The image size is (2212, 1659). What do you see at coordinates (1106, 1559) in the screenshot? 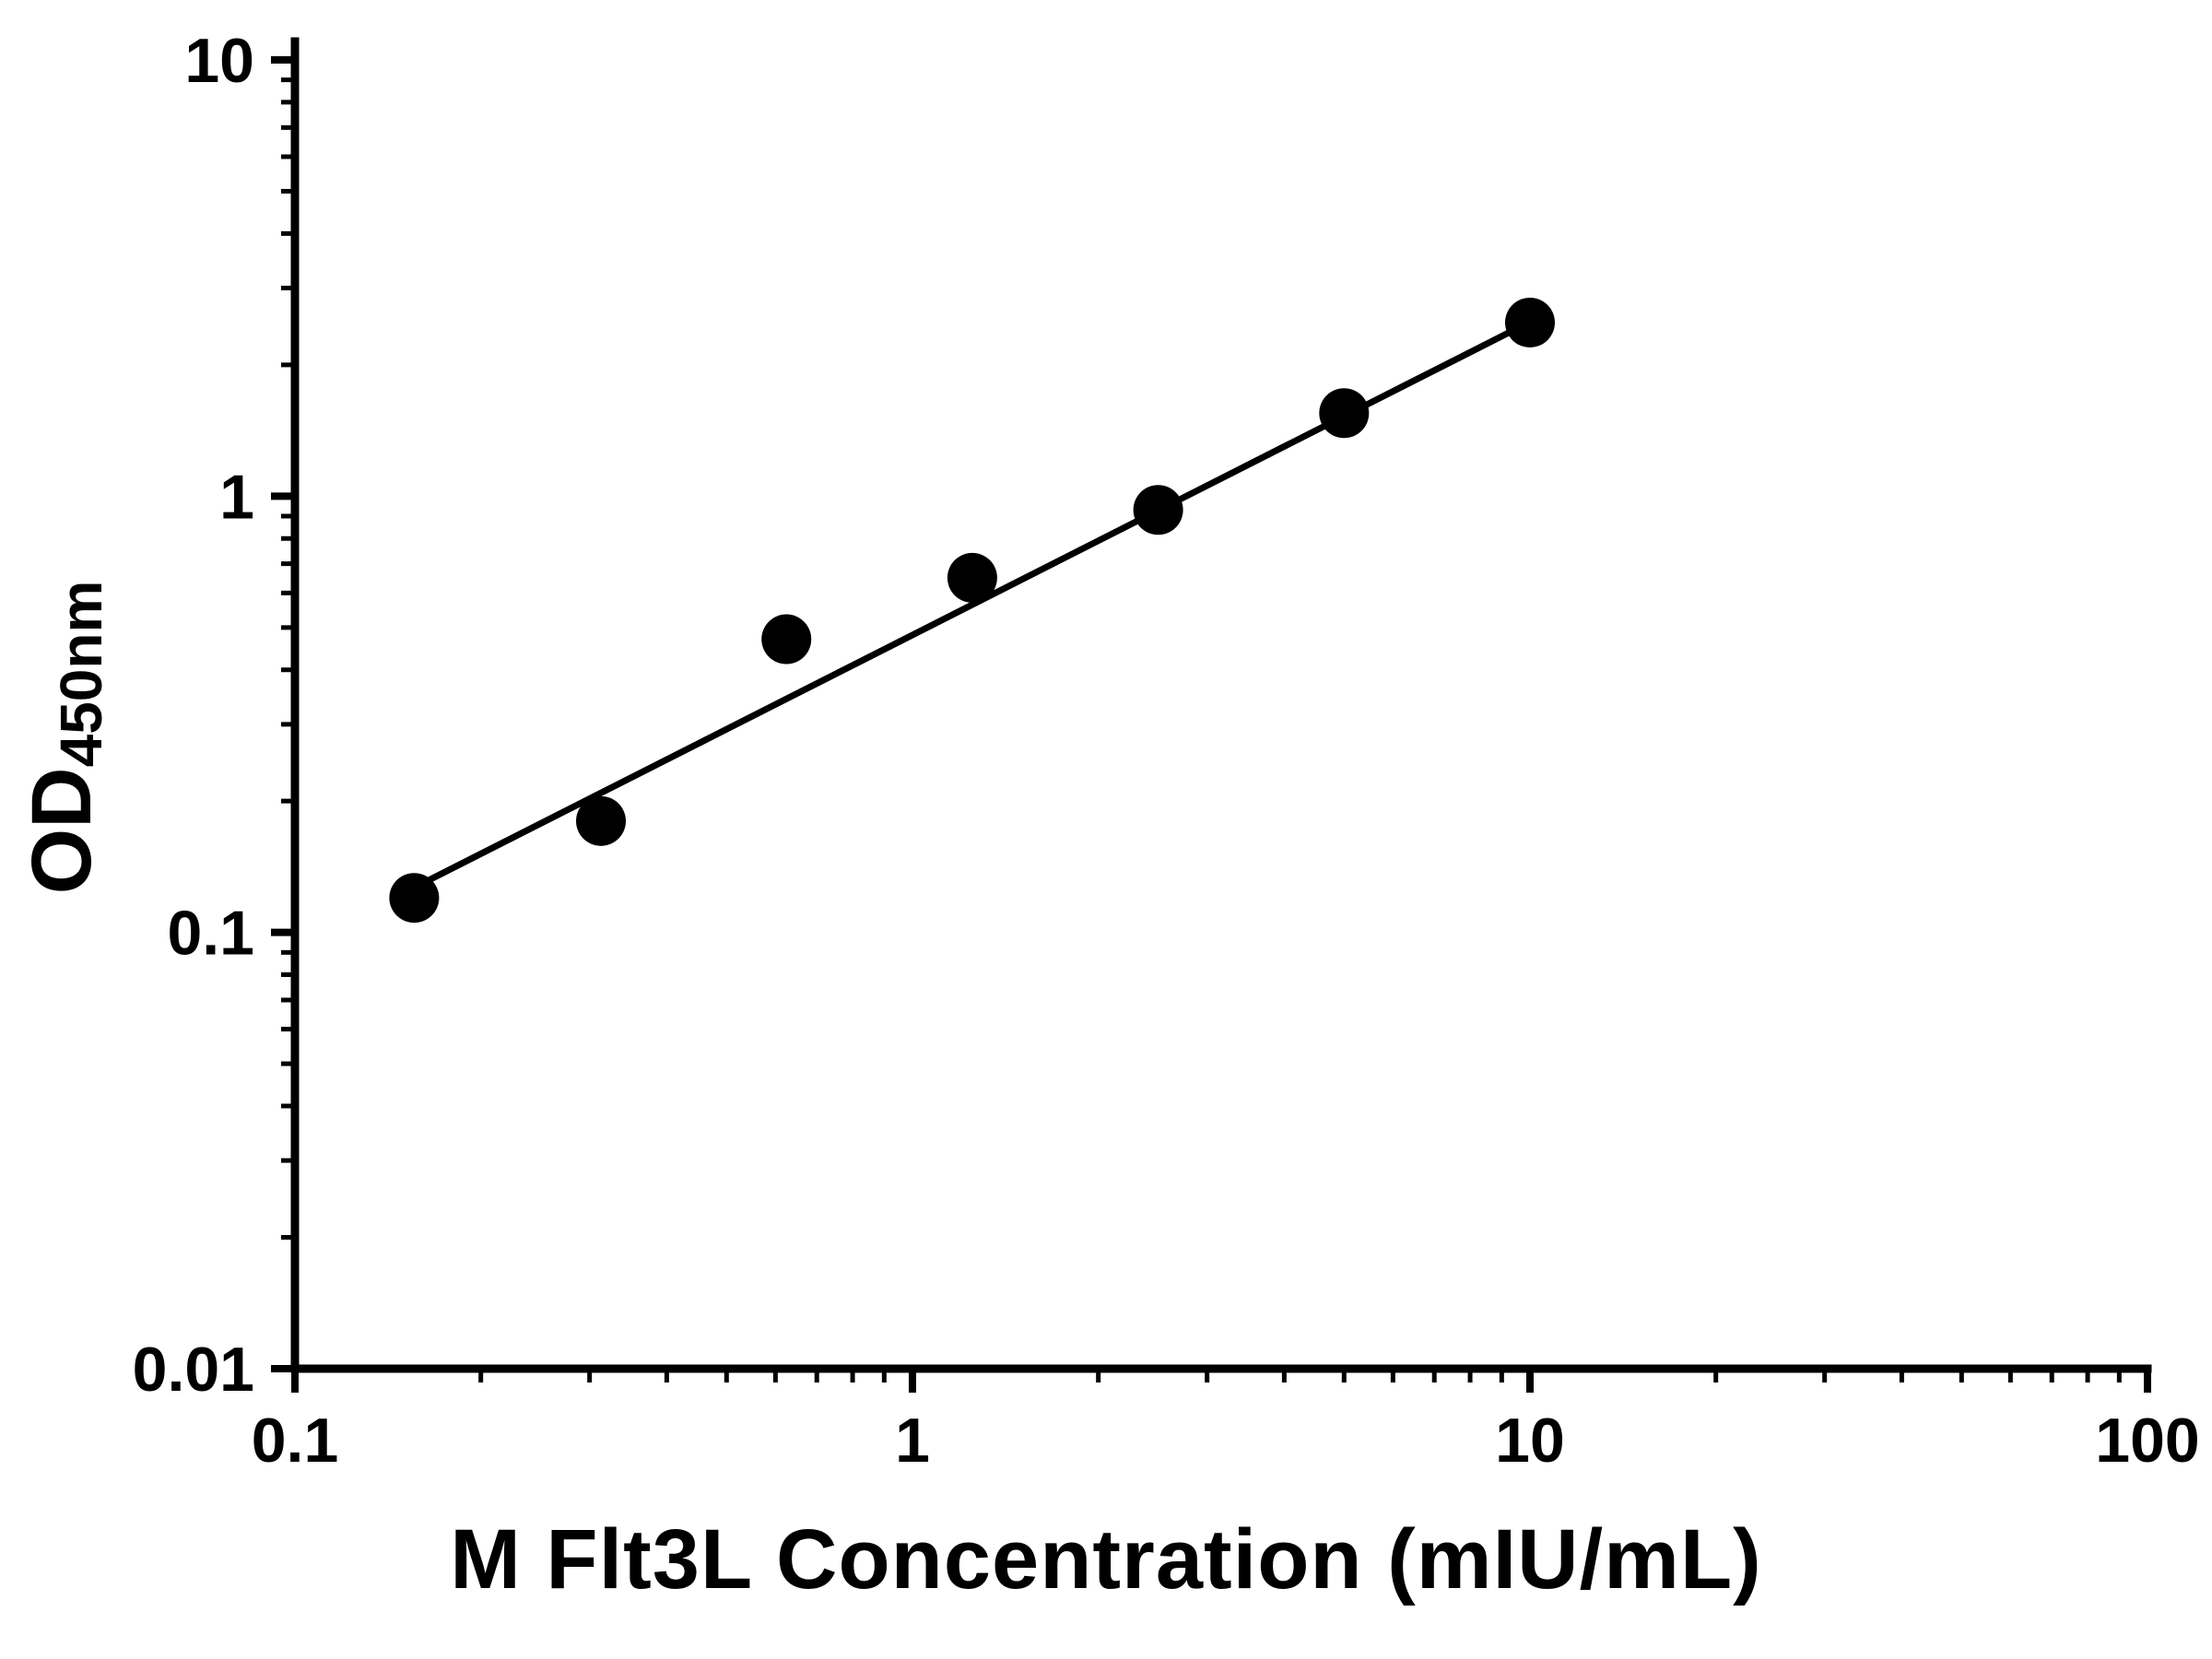
I see `x-axis-label: M Flt3L Concentration (mIU/mL)` at bounding box center [1106, 1559].